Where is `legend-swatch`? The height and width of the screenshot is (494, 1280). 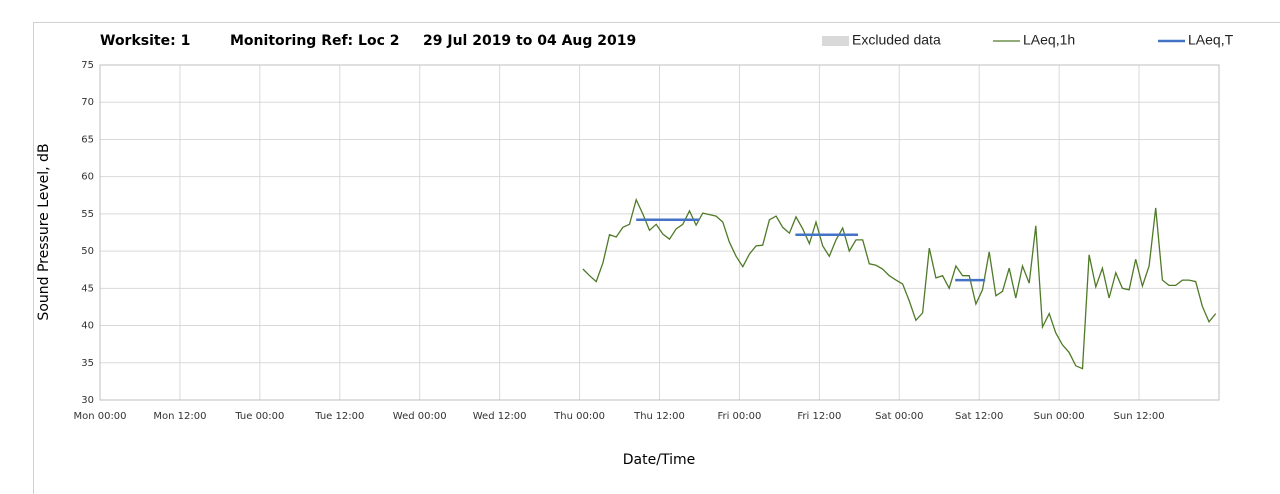 legend-swatch is located at coordinates (835, 41).